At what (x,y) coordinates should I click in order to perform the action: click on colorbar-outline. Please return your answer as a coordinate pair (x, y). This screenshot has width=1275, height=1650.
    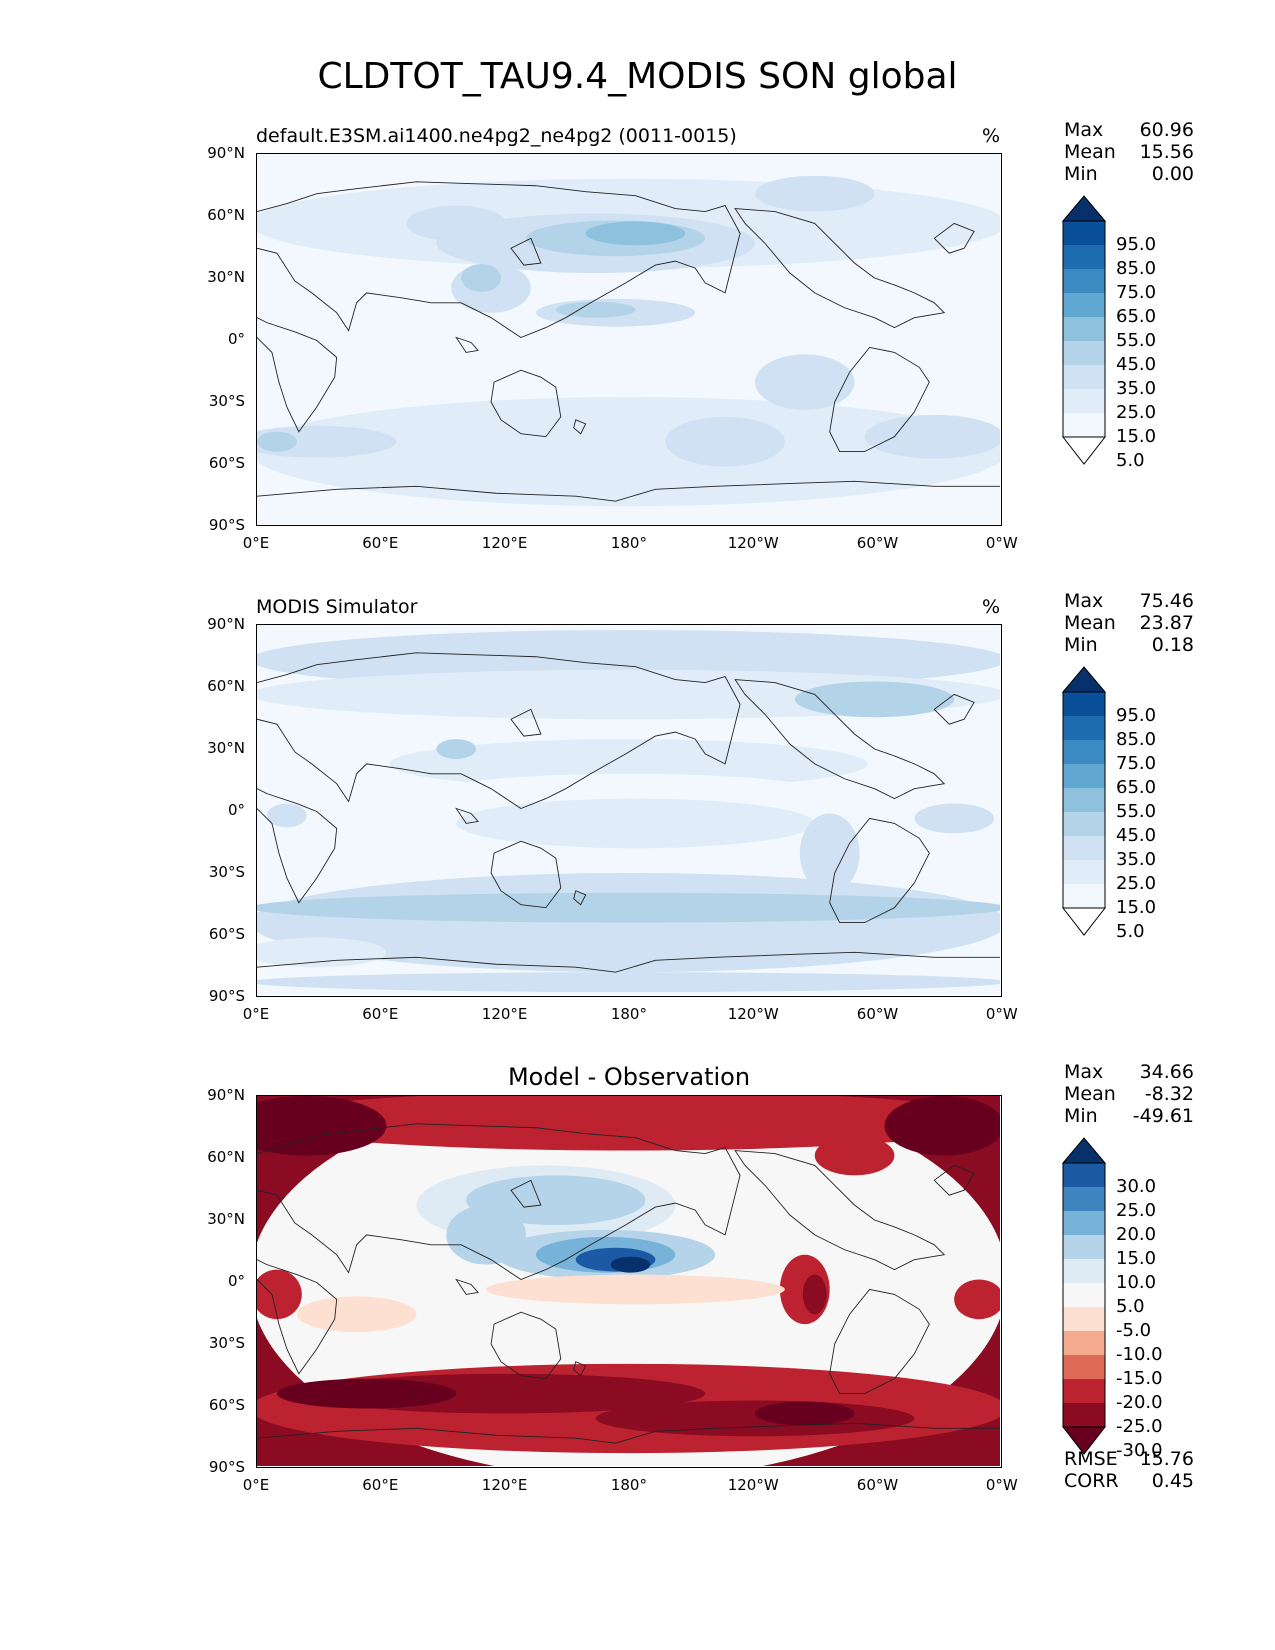
    Looking at the image, I should click on (1084, 329).